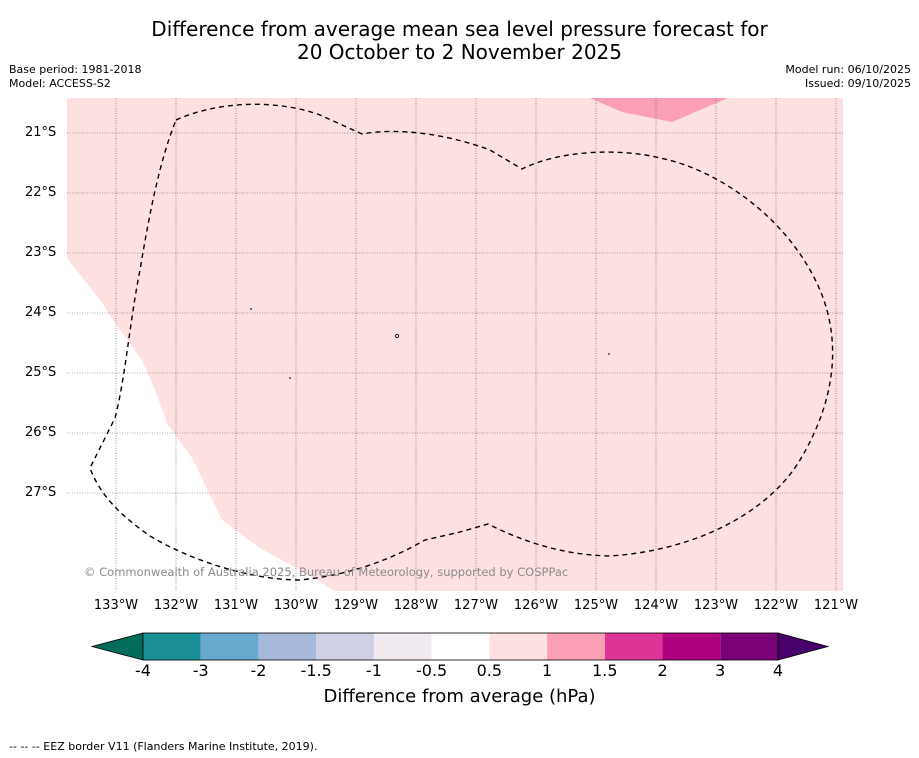  Describe the element at coordinates (176, 605) in the screenshot. I see `longitude-label: 132°W` at that location.